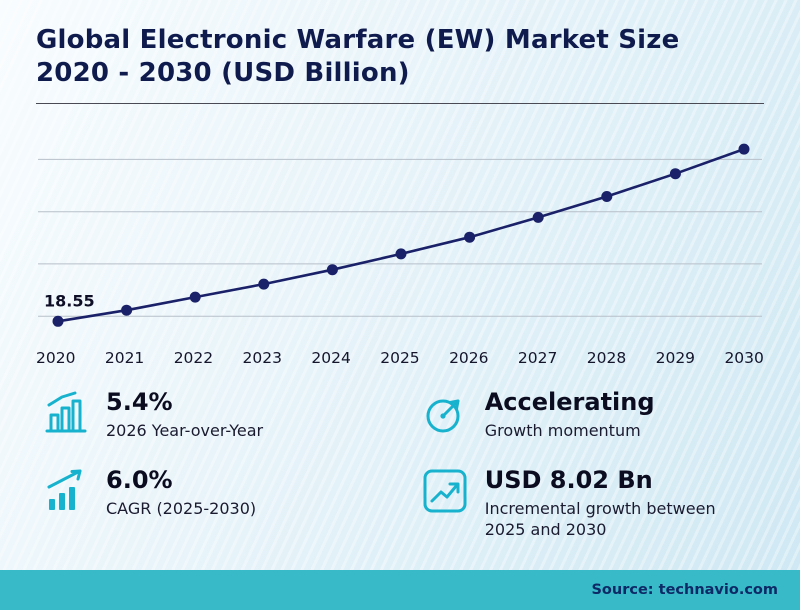 Image resolution: width=800 pixels, height=610 pixels. Describe the element at coordinates (139, 480) in the screenshot. I see `stat-value: 6.0%` at that location.